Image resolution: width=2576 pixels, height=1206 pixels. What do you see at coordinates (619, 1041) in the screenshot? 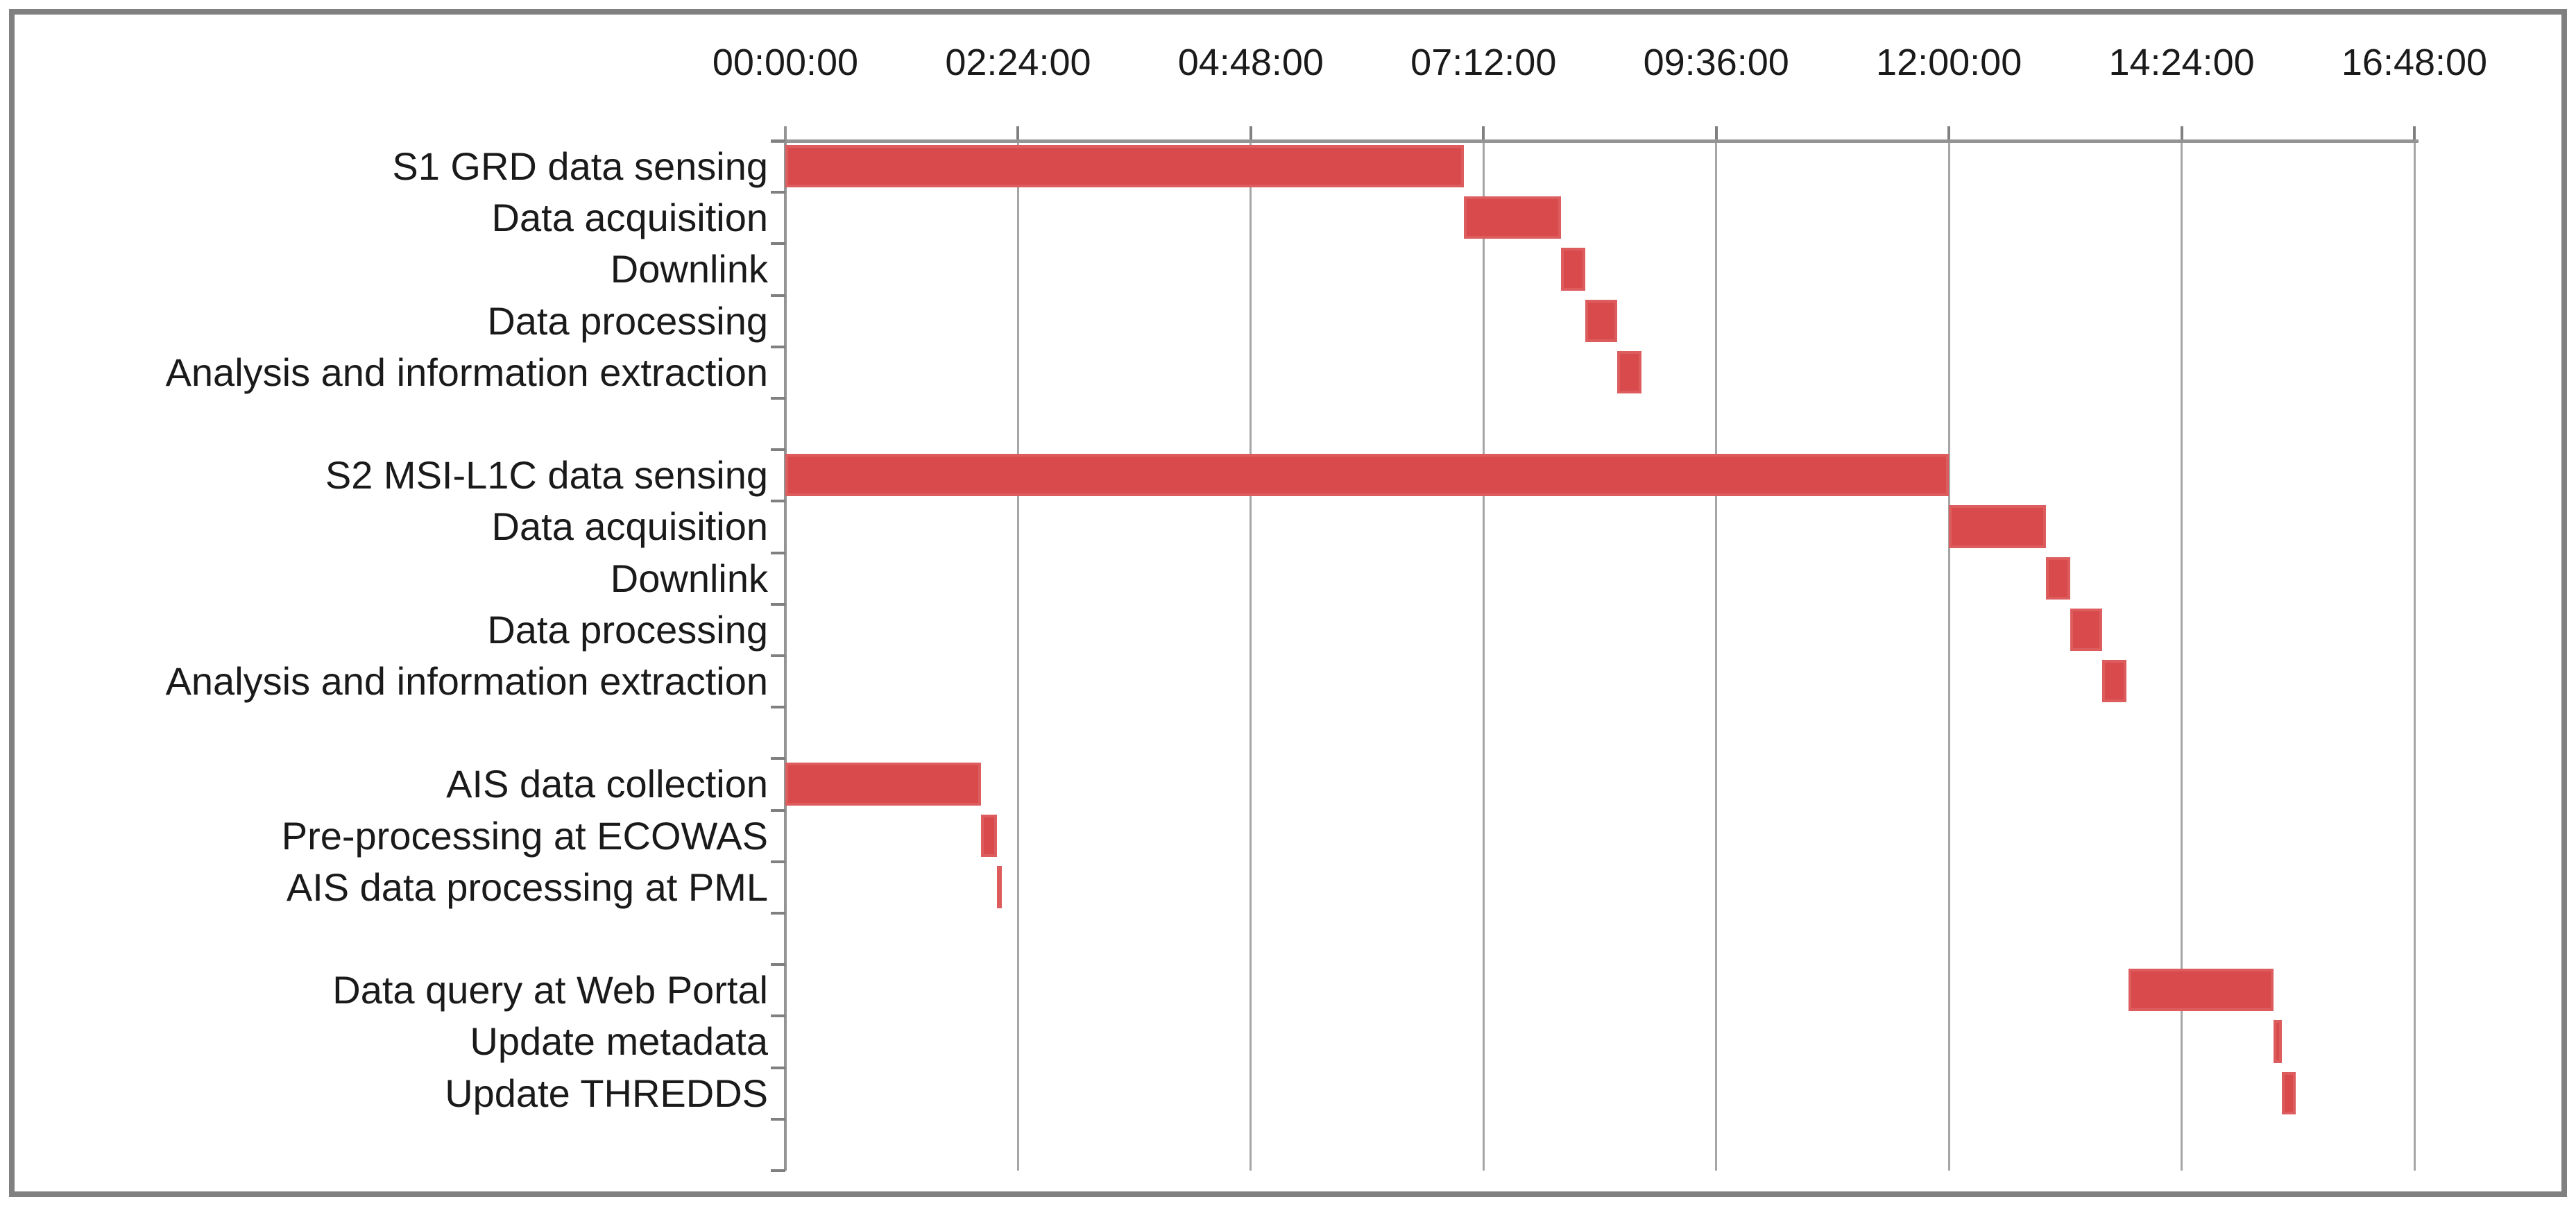
I see `category-label: Update metadata` at bounding box center [619, 1041].